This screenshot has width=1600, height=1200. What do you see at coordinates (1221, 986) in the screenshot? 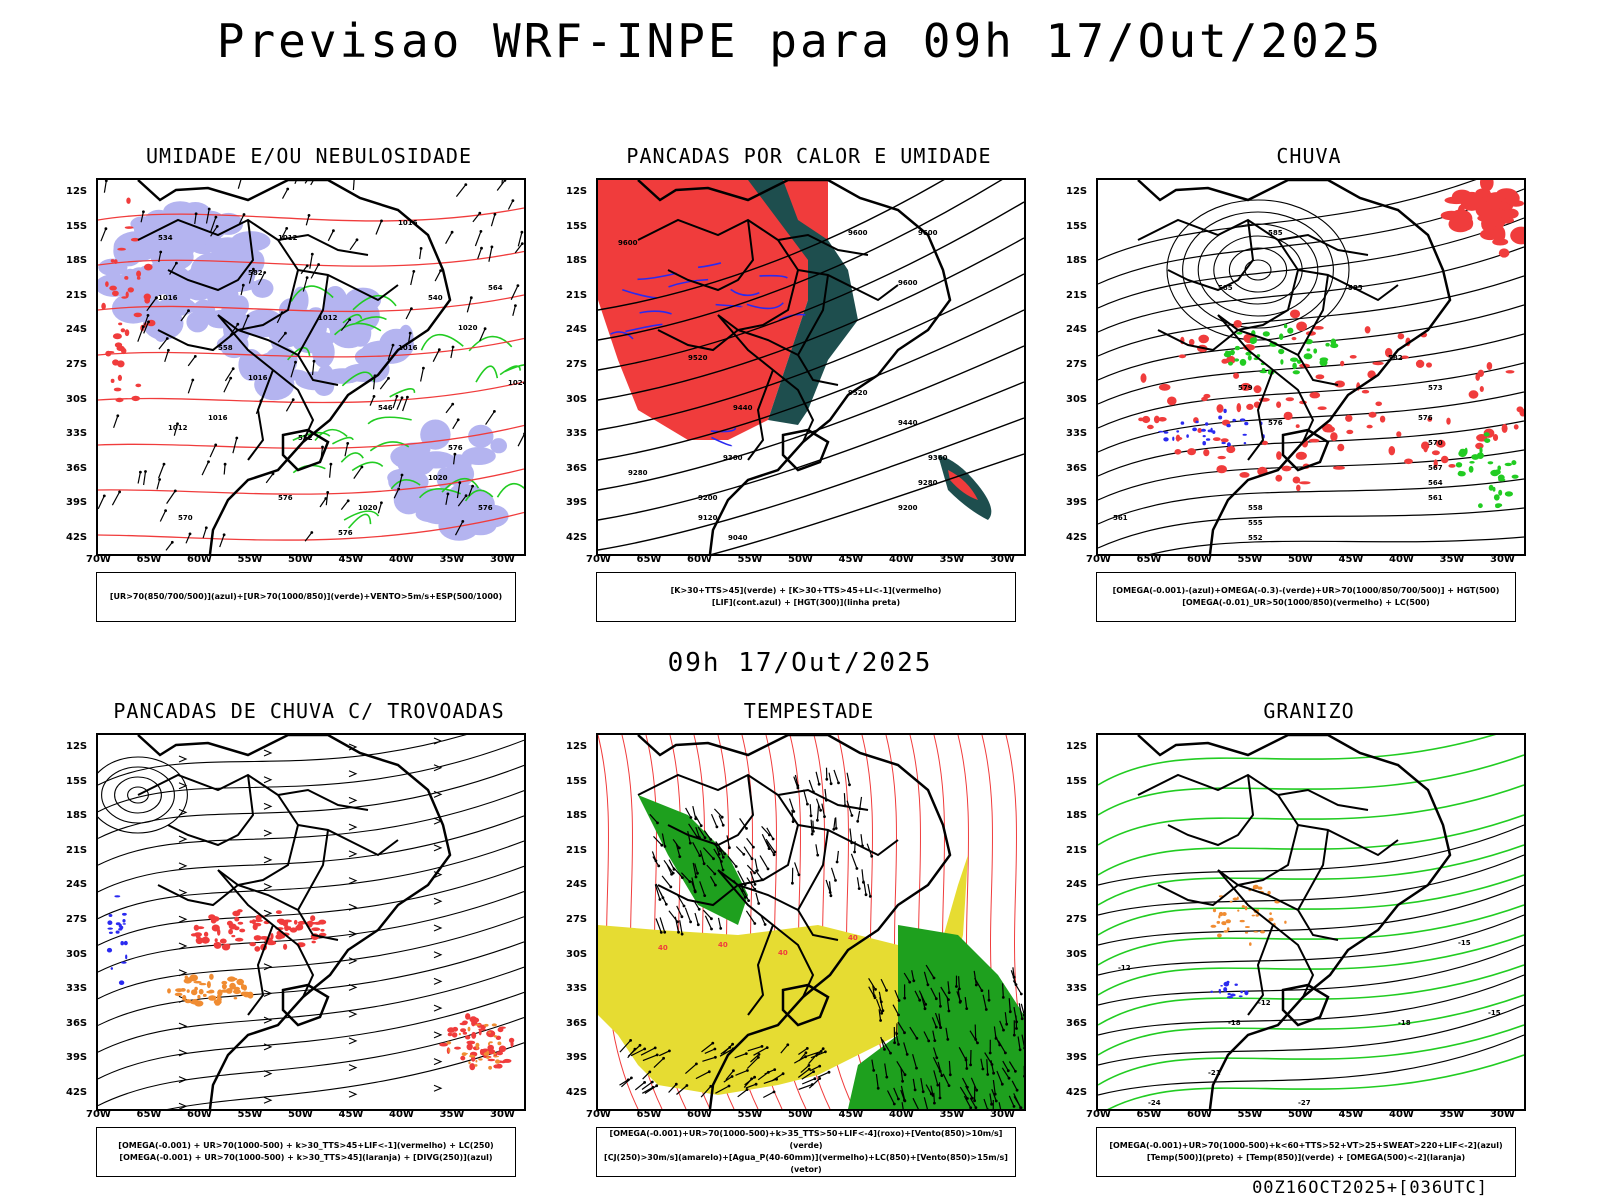
I see `hail-blue-area` at bounding box center [1221, 986].